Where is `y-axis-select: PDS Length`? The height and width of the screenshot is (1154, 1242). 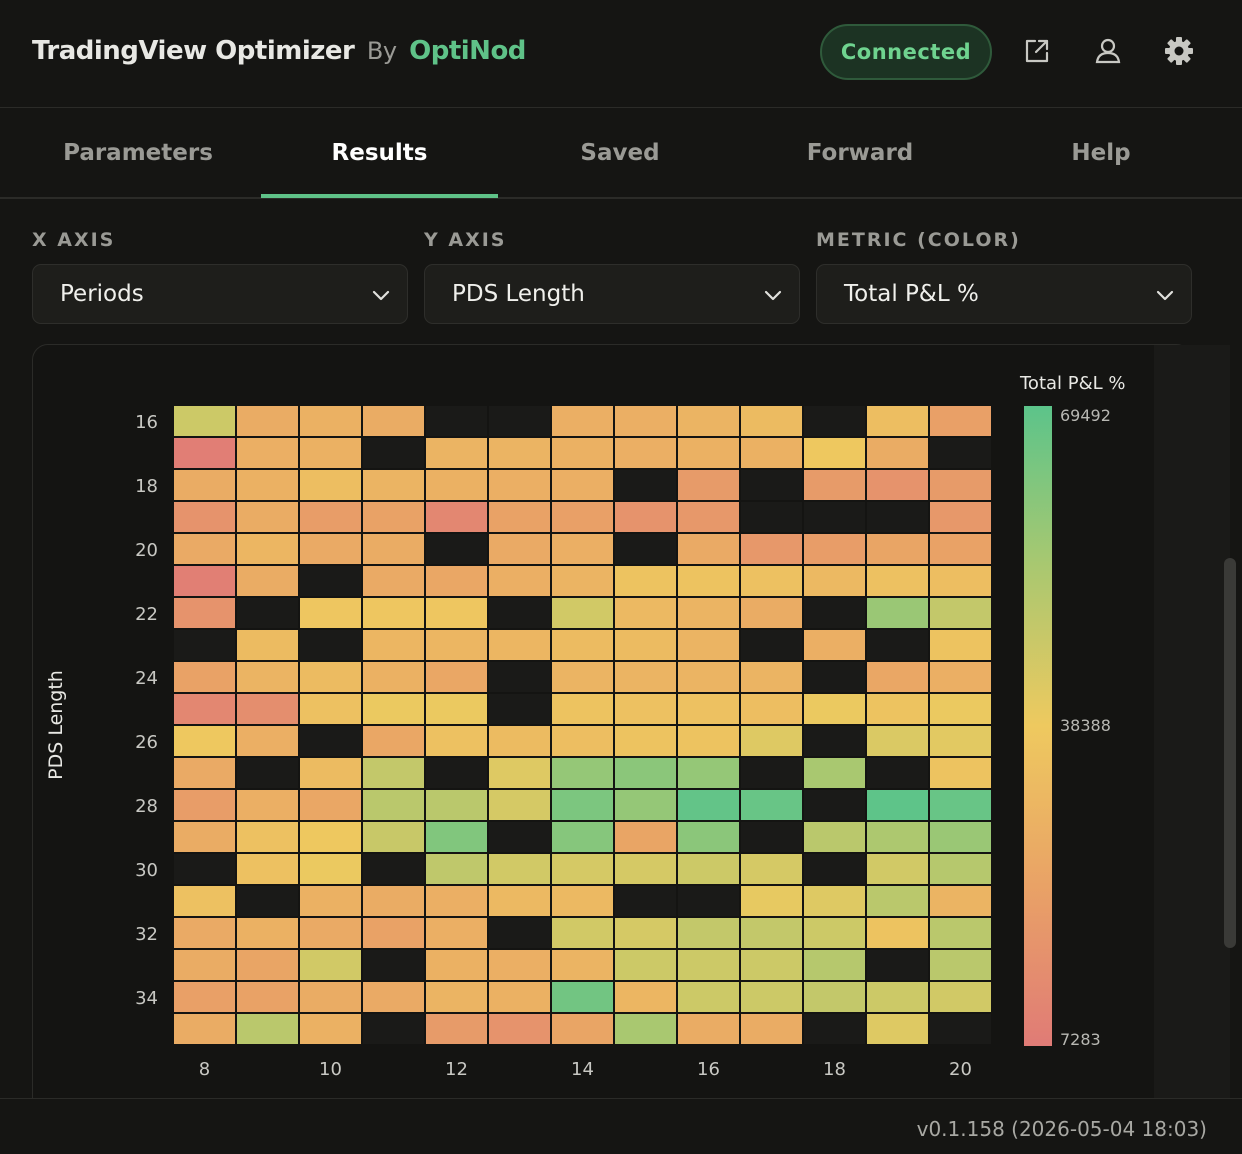 y-axis-select: PDS Length is located at coordinates (612, 294).